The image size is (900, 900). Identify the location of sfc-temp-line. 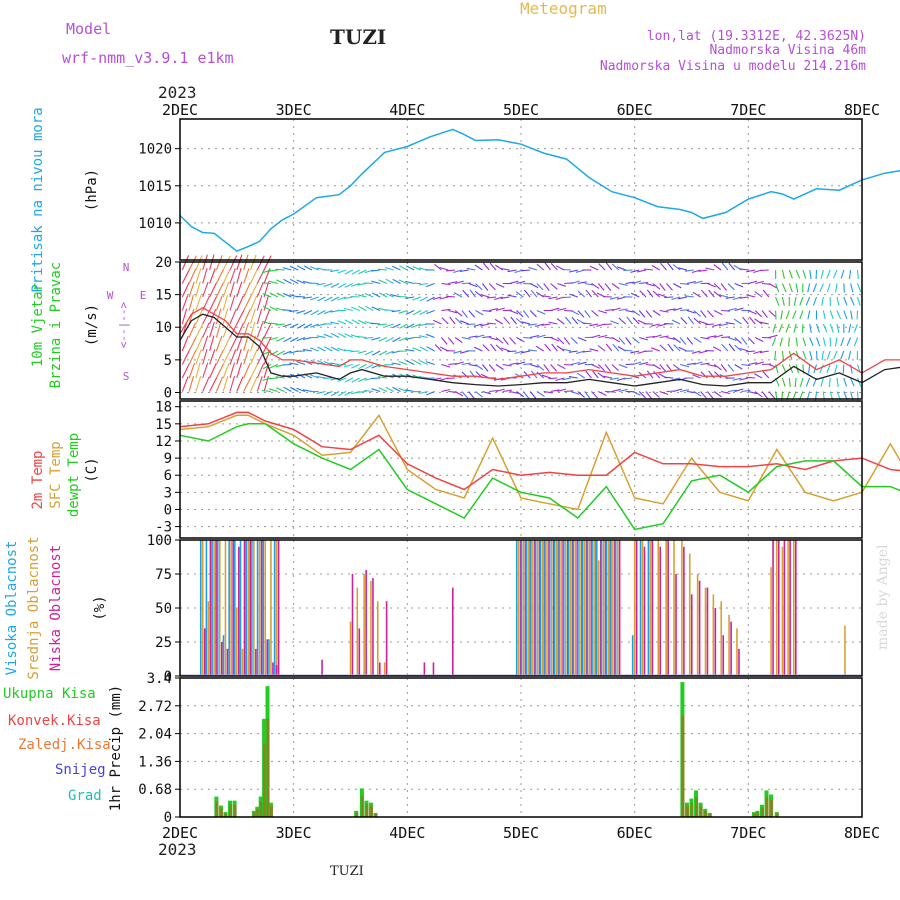
(539, 462).